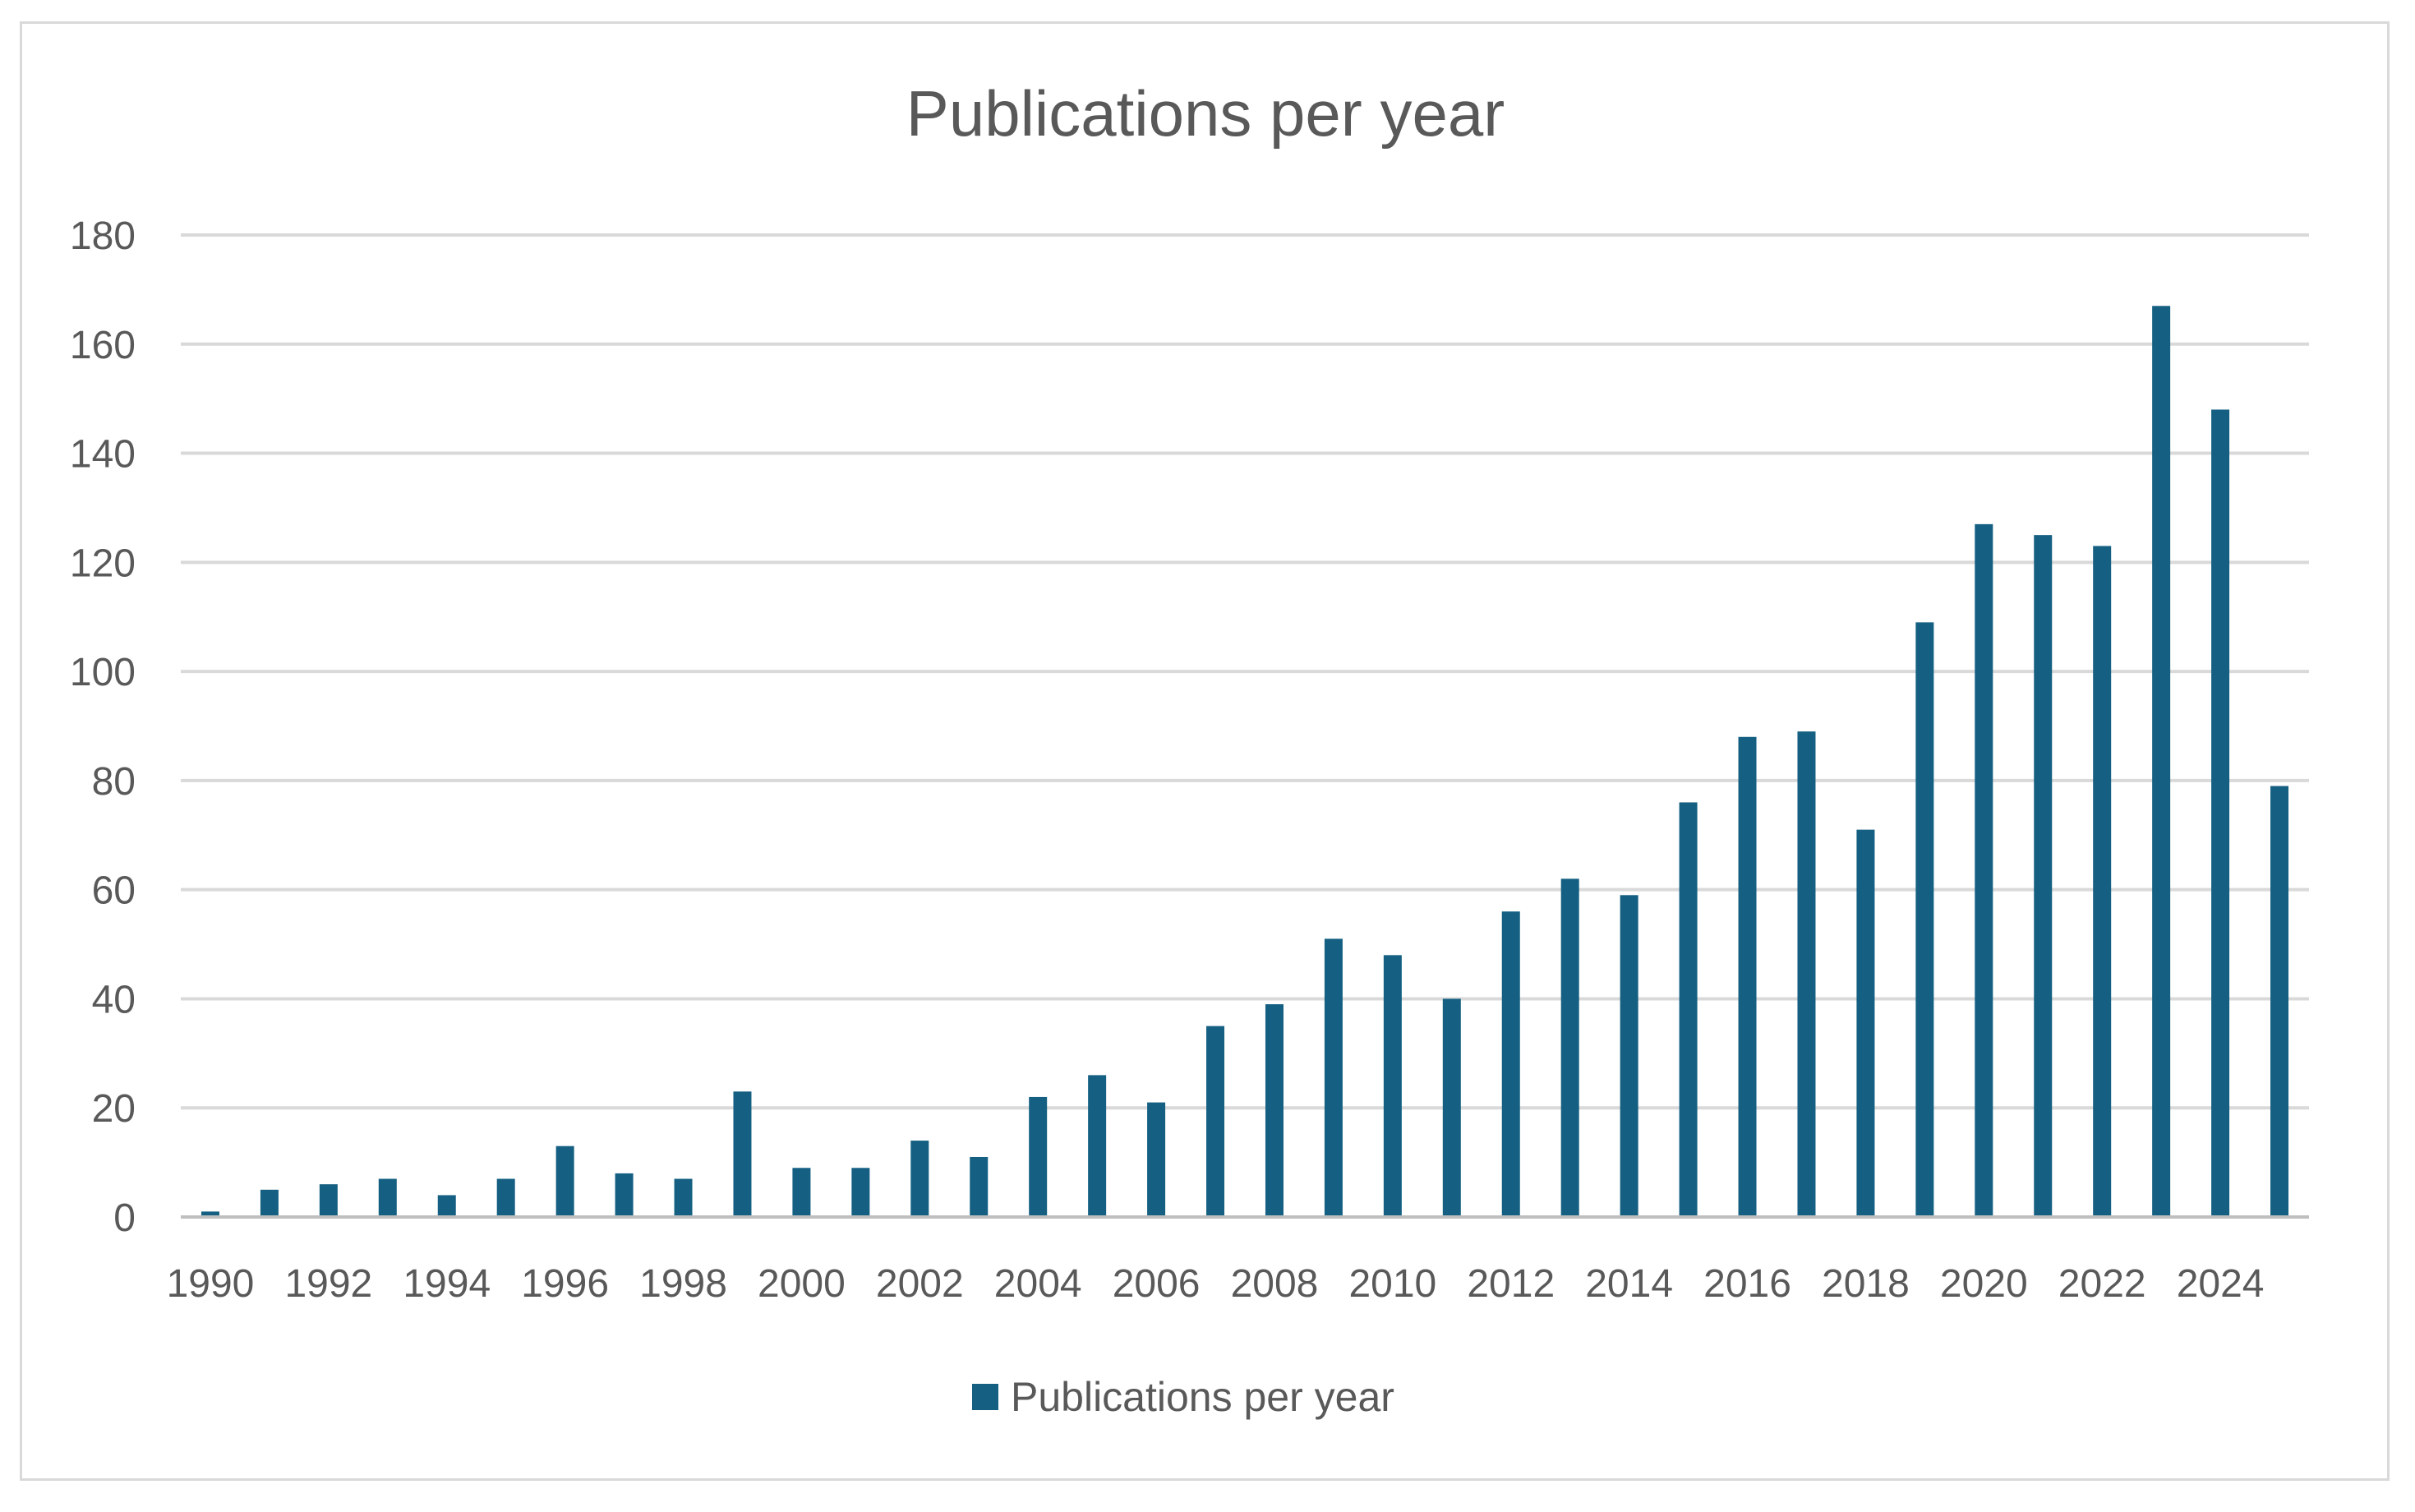 This screenshot has height=1512, width=2415. I want to click on bar-1992, so click(329, 1200).